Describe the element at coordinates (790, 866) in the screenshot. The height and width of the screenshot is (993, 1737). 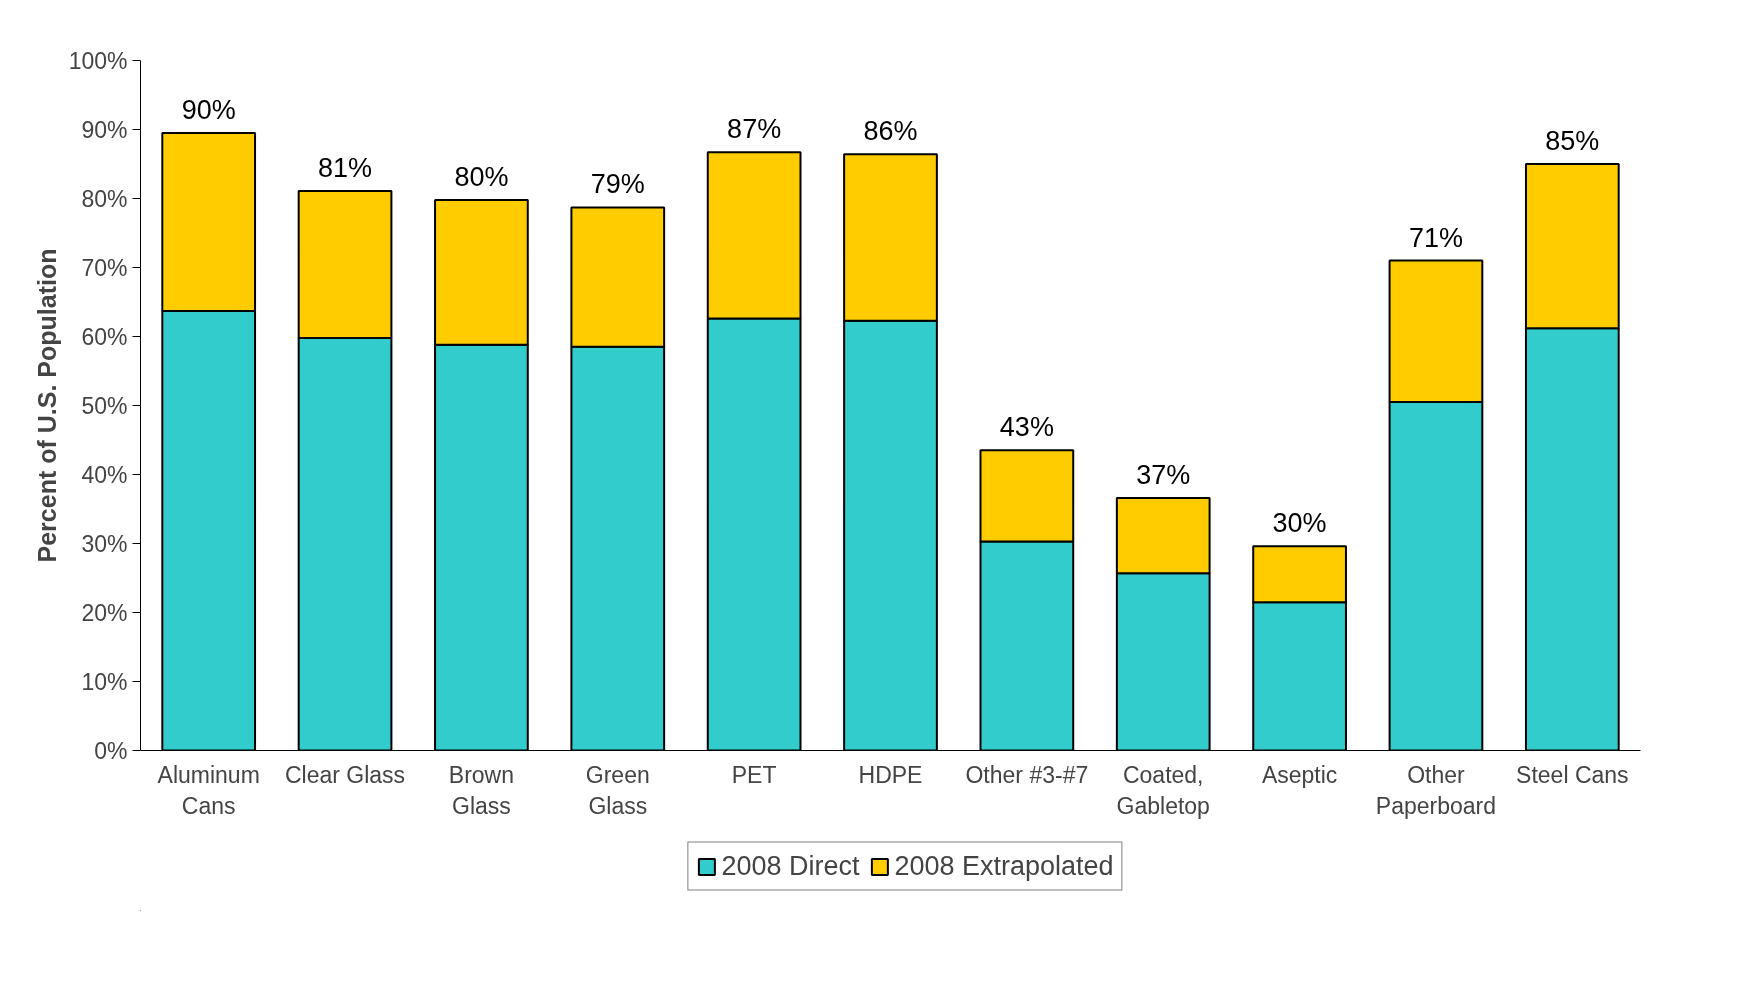
I see `legend-label: 2008 Direct` at that location.